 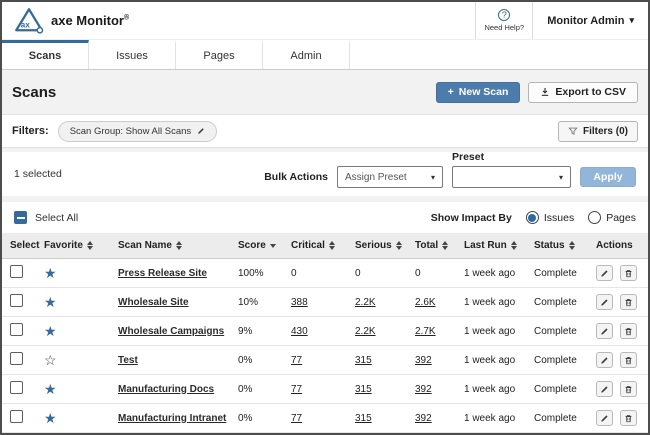 What do you see at coordinates (565, 245) in the screenshot?
I see `col-status: Status` at bounding box center [565, 245].